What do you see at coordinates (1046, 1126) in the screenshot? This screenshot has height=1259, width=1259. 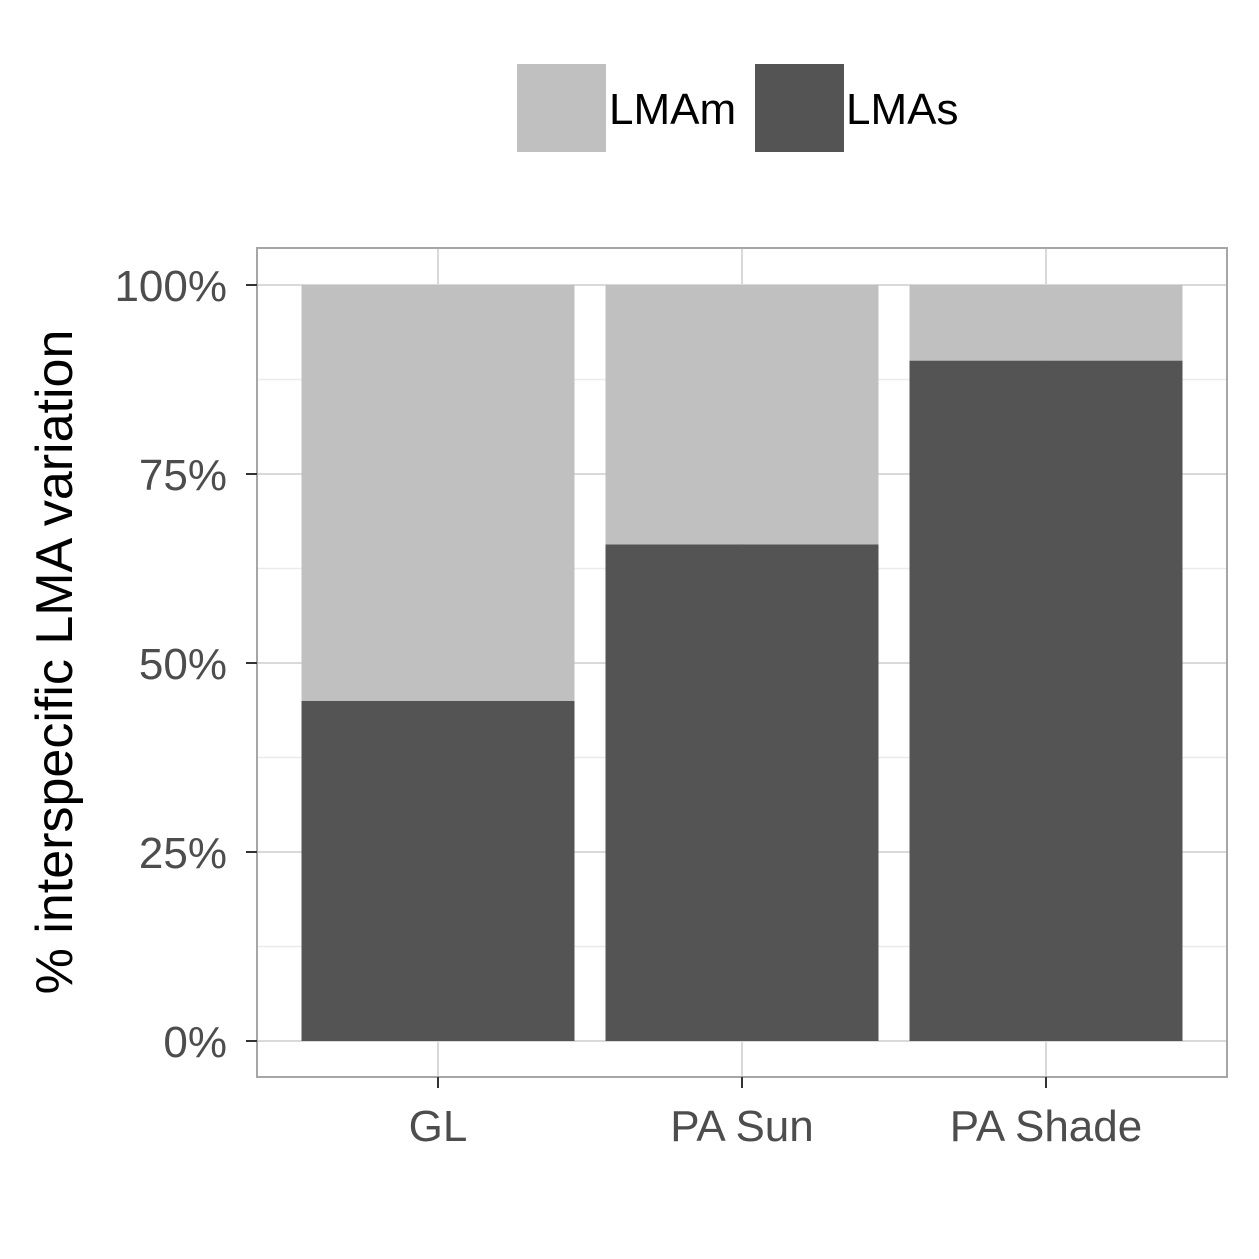 I see `x-tick-label: PA Shade` at bounding box center [1046, 1126].